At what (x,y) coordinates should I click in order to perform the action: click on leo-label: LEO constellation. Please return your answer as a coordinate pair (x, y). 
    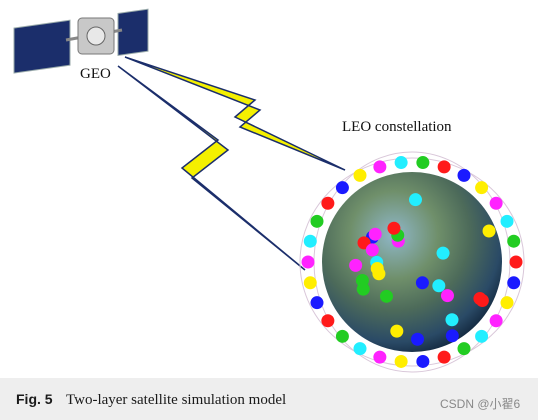
    Looking at the image, I should click on (397, 127).